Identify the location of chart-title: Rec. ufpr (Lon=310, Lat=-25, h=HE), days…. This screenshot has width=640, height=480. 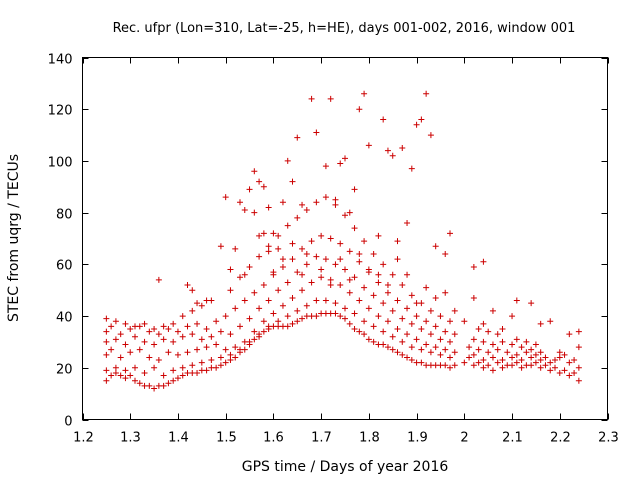
(344, 28).